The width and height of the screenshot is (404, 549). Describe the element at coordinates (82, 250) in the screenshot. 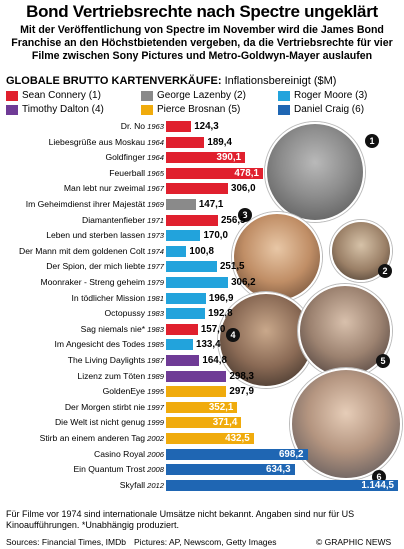

I see `bar-title: Der Mann mit dem goldenen Colt` at that location.